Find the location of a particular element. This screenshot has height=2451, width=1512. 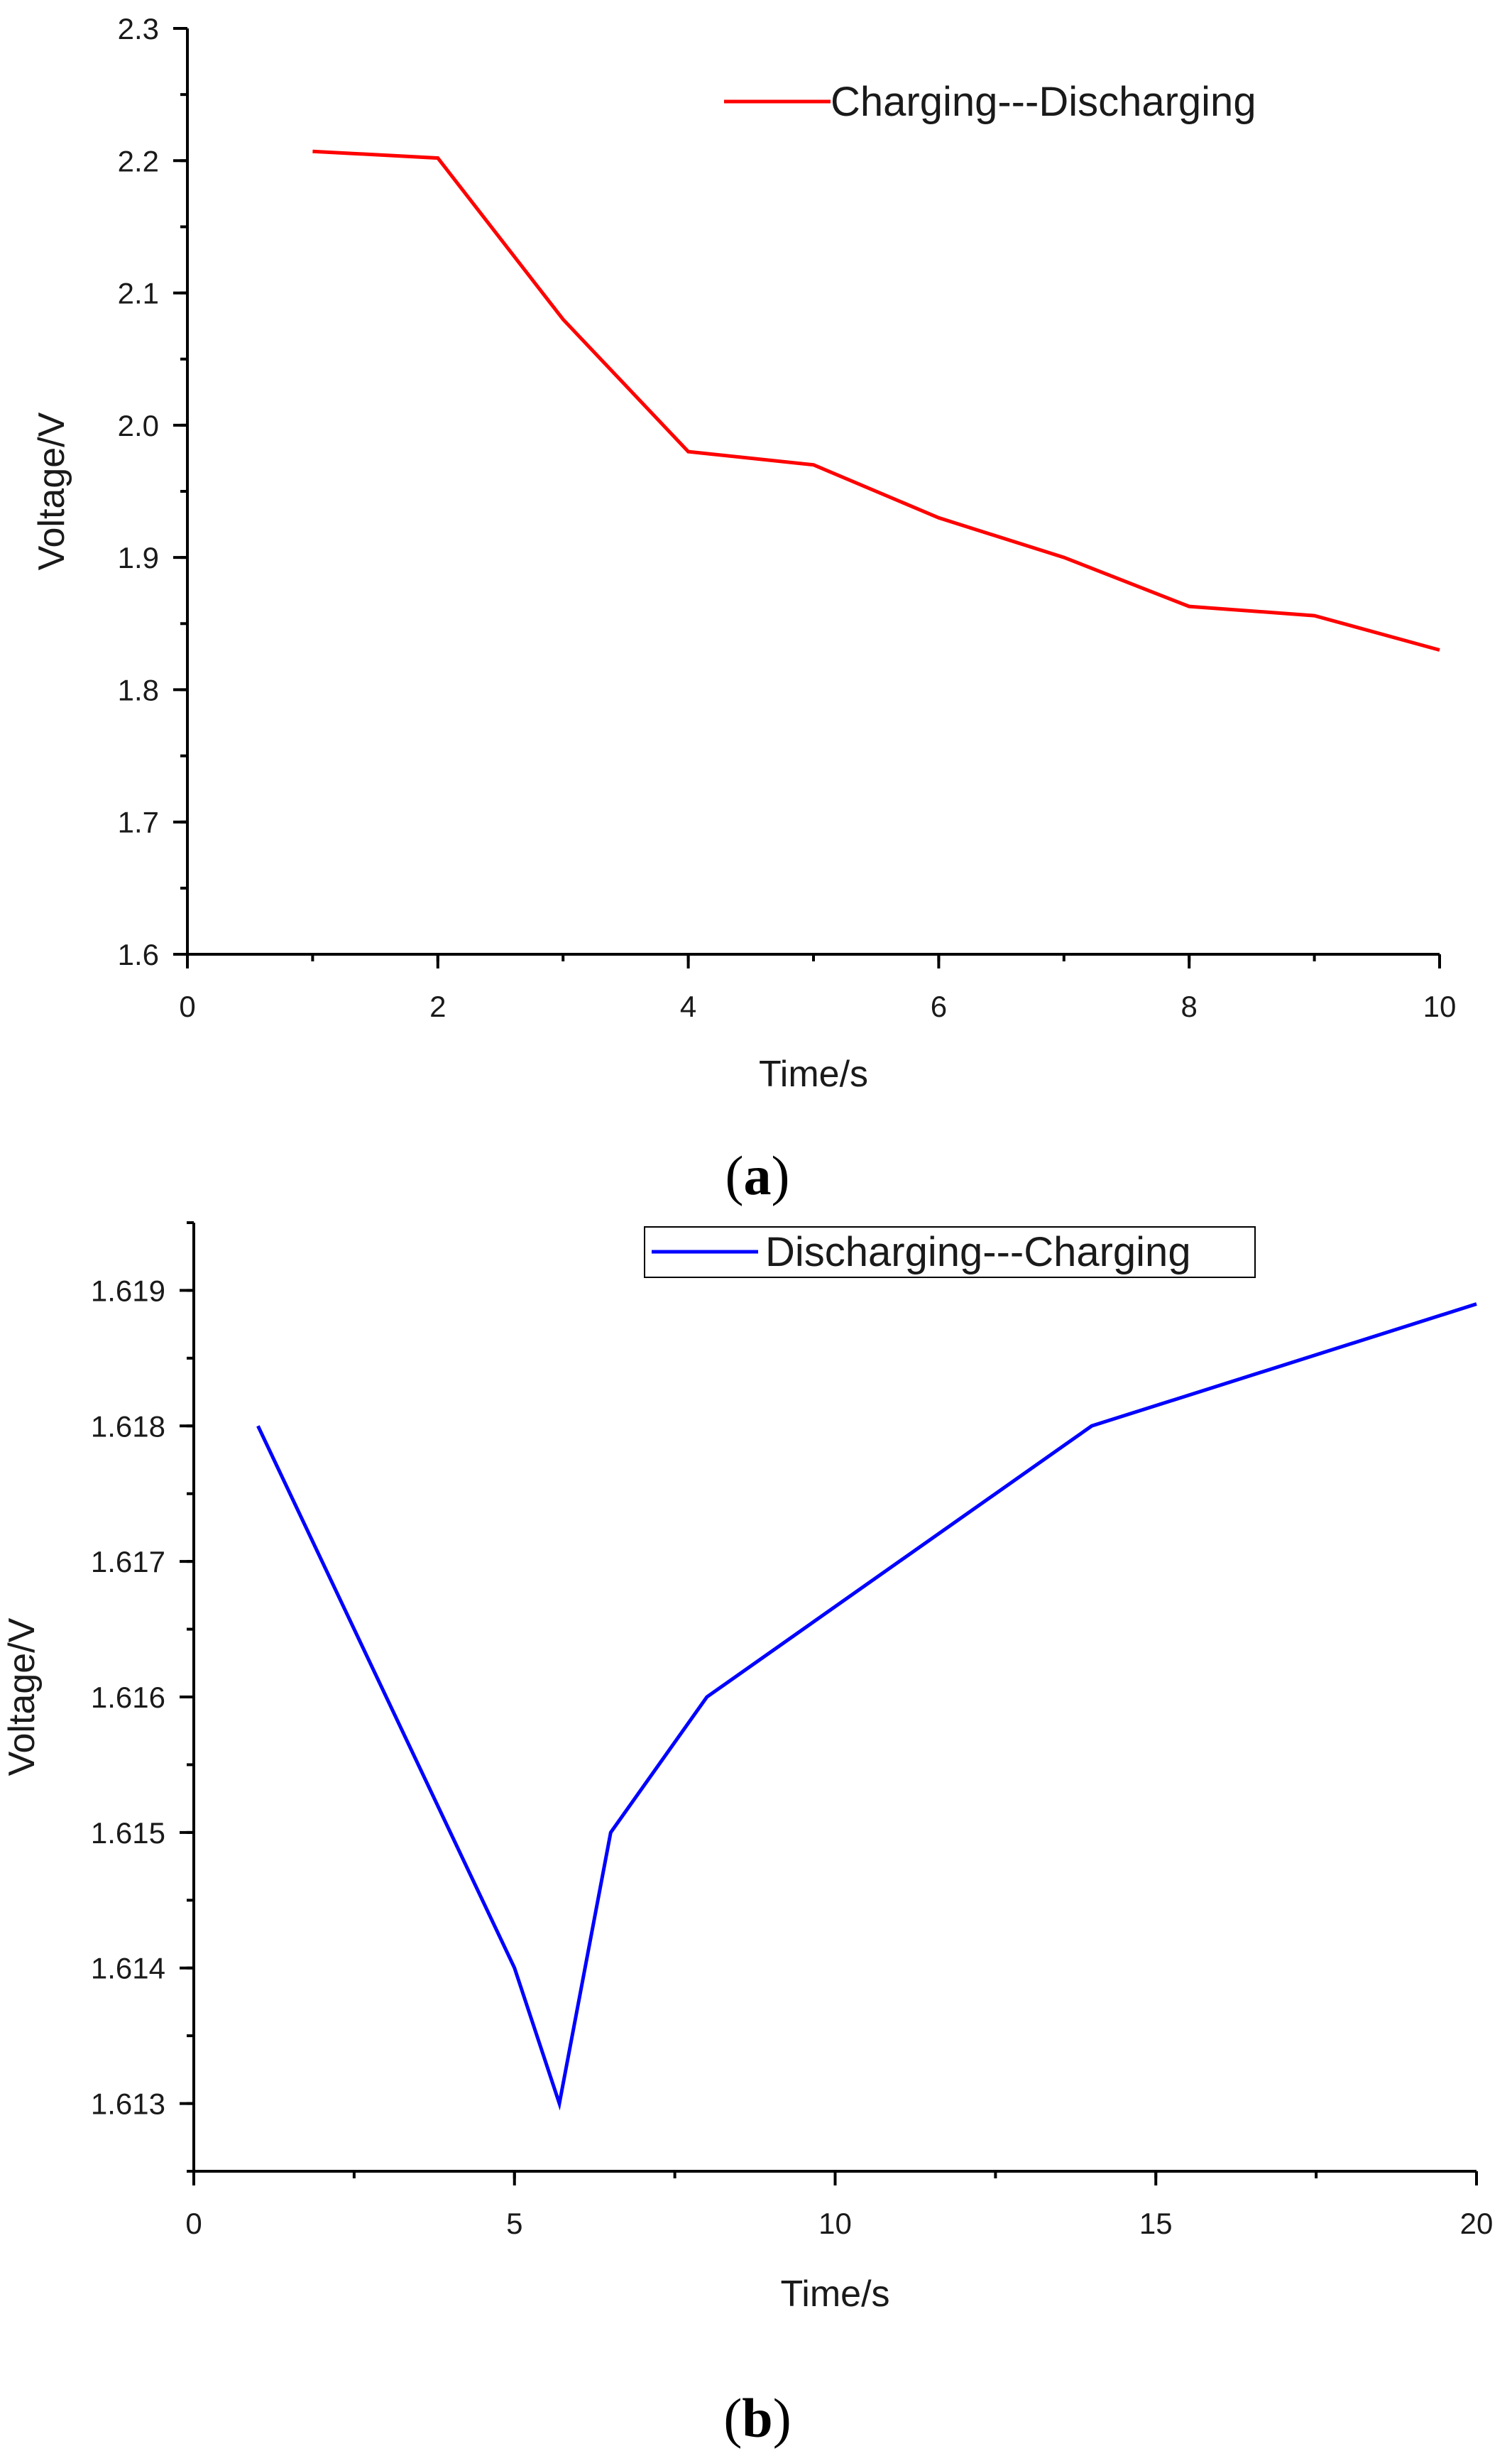

y-tick-label-b: 1.613 is located at coordinates (128, 2104).